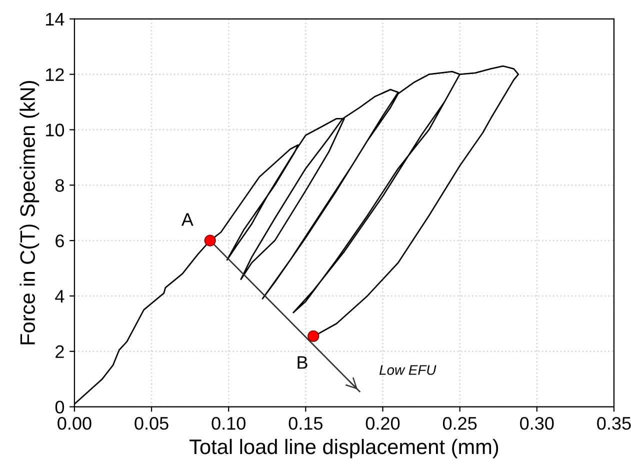 This screenshot has width=631, height=473. Describe the element at coordinates (229, 423) in the screenshot. I see `x-tick-label: 0.10` at that location.